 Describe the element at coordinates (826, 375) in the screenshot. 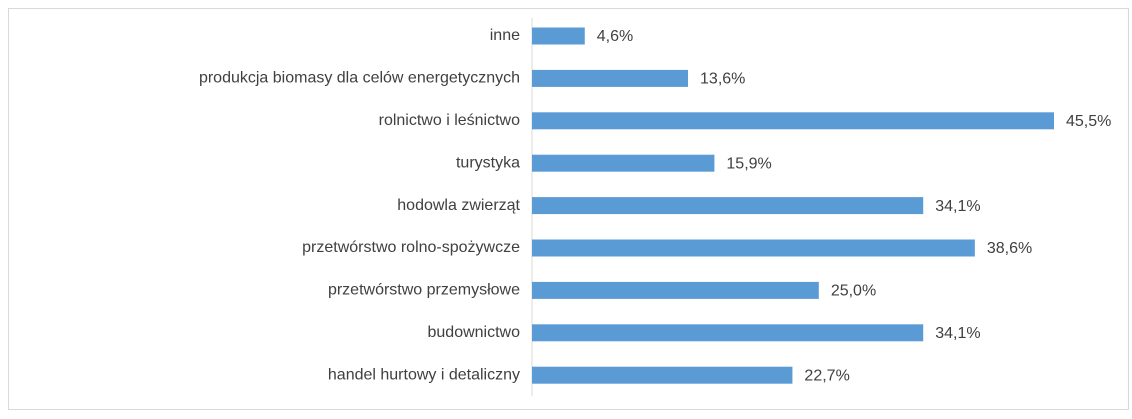

I see `data-label: 22,7%` at that location.